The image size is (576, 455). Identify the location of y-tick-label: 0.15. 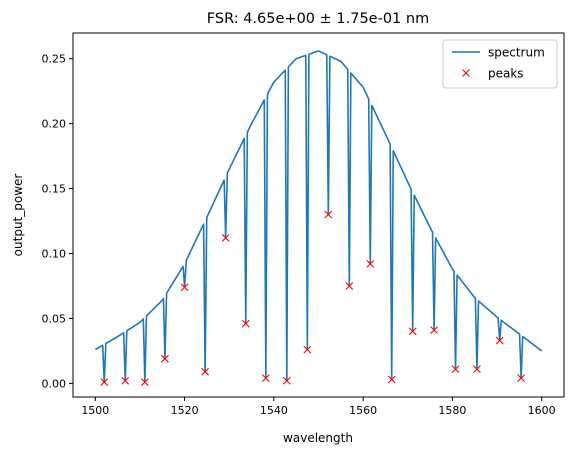
(54, 189).